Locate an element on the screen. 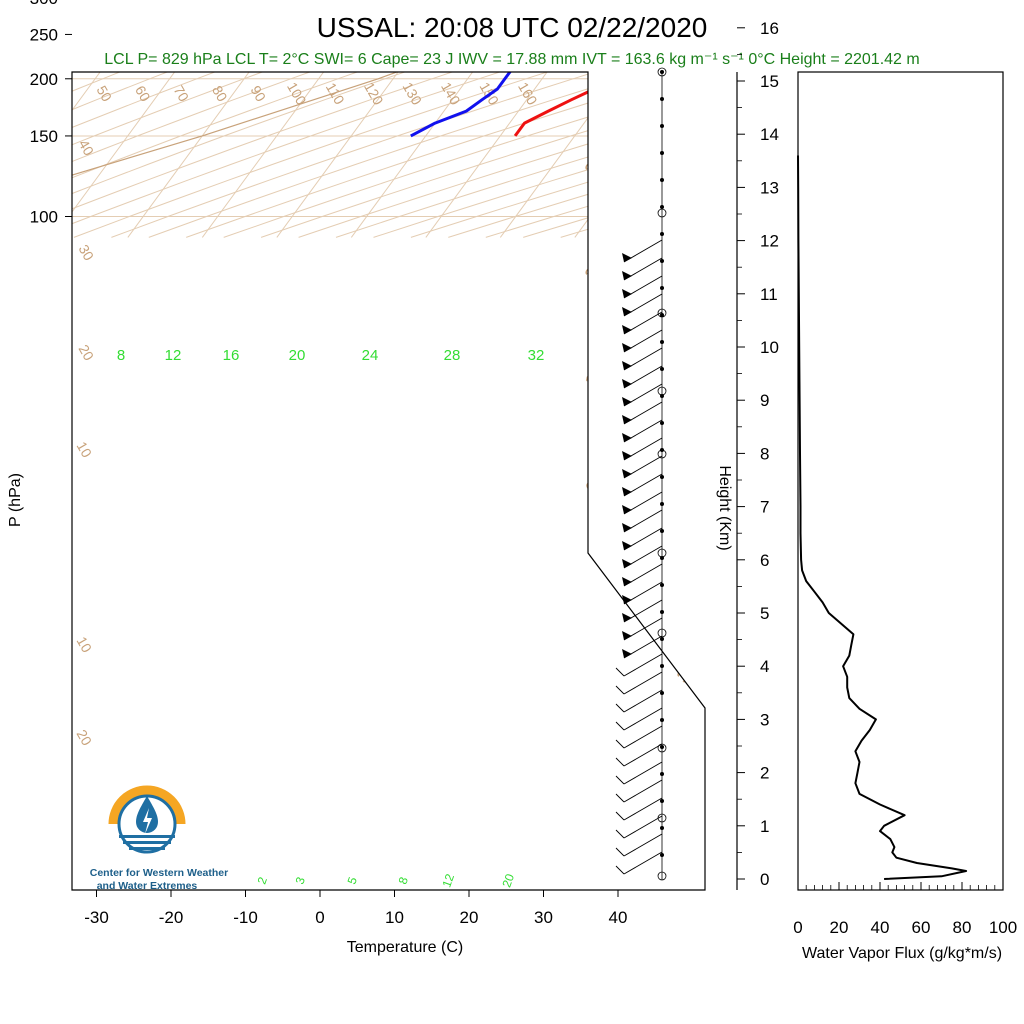 This screenshot has width=1024, height=1024. logo-text-line2: and Water Extremes is located at coordinates (147, 886).